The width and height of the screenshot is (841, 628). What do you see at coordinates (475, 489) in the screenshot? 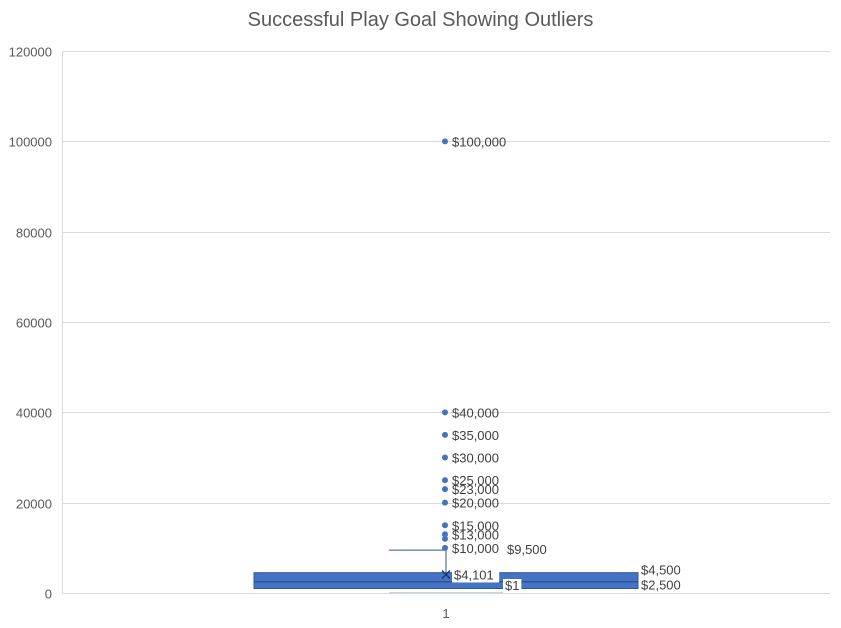
I see `outlier-label: $23,000` at bounding box center [475, 489].